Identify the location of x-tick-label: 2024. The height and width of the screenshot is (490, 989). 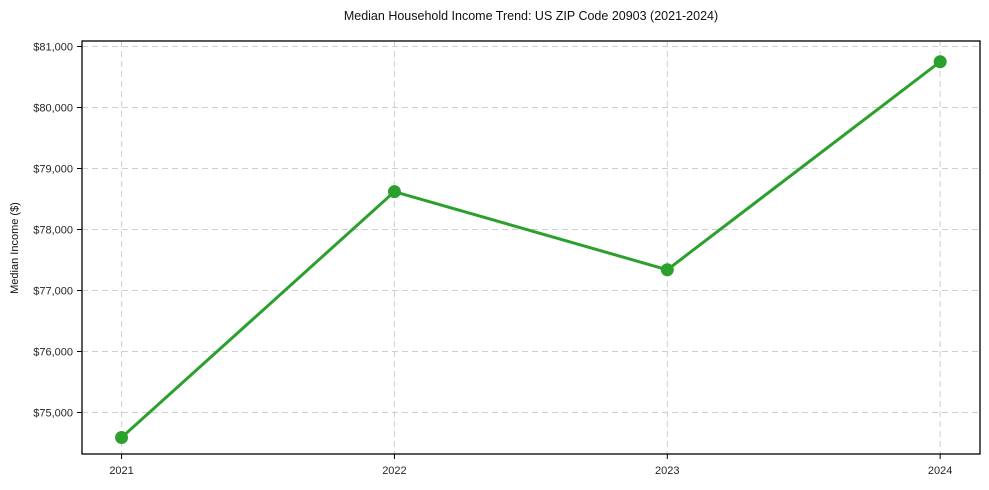
(940, 471).